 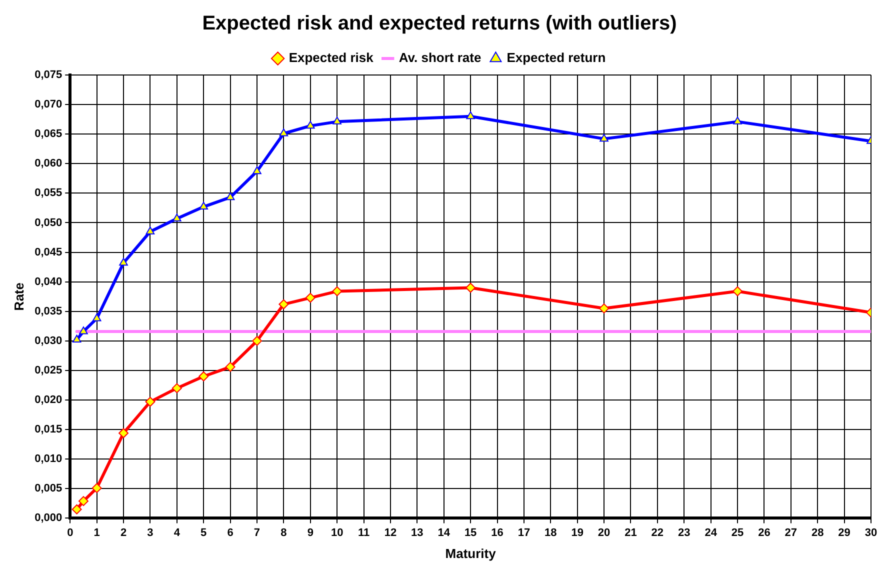 I want to click on x-tick-label: 8, so click(x=283, y=532).